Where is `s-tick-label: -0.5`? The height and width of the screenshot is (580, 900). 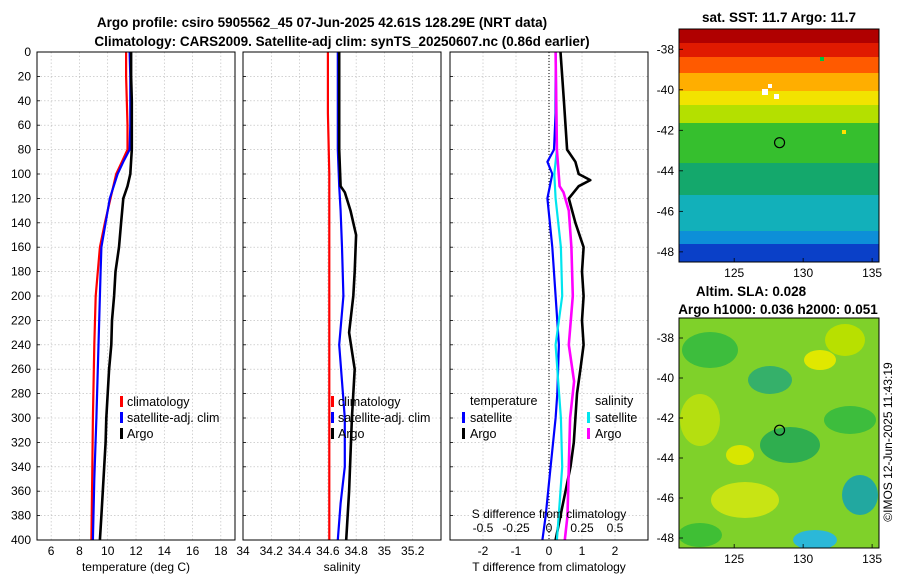
s-tick-label: -0.5 is located at coordinates (483, 528).